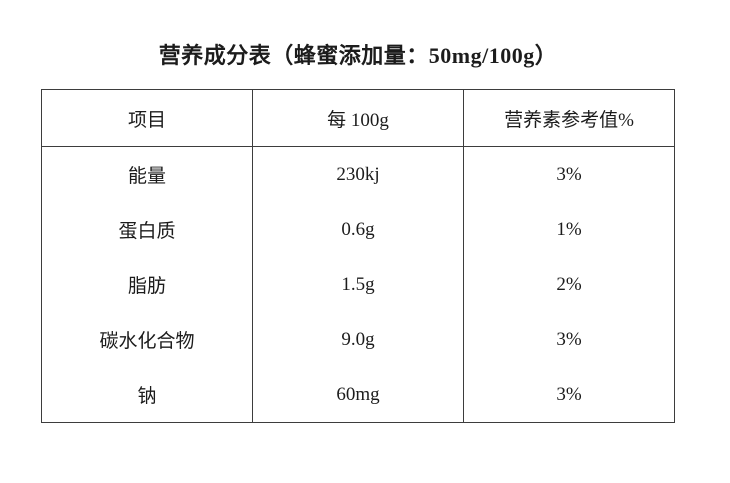 The height and width of the screenshot is (483, 730). I want to click on item-cell: 蛋白质, so click(147, 229).